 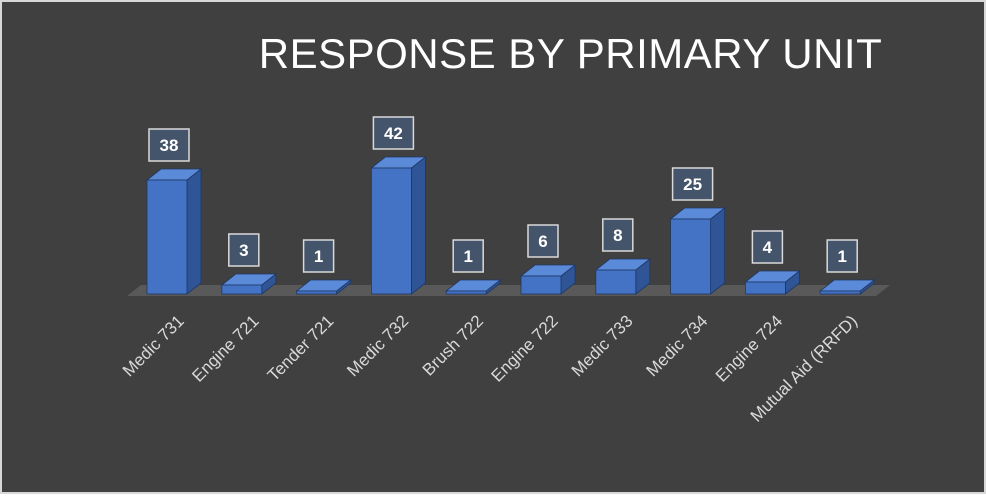 What do you see at coordinates (749, 348) in the screenshot?
I see `x-tick-label: Engine 724` at bounding box center [749, 348].